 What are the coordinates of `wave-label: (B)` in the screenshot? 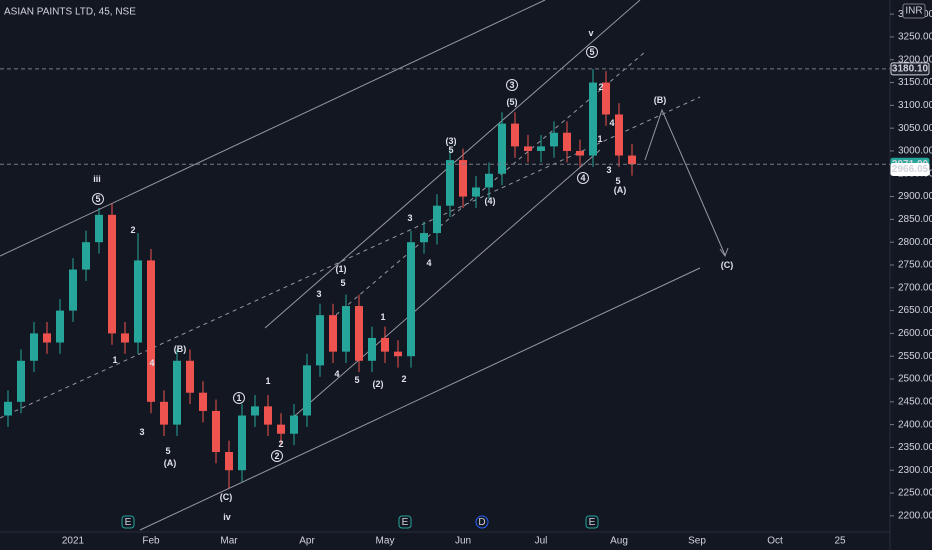 It's located at (660, 100).